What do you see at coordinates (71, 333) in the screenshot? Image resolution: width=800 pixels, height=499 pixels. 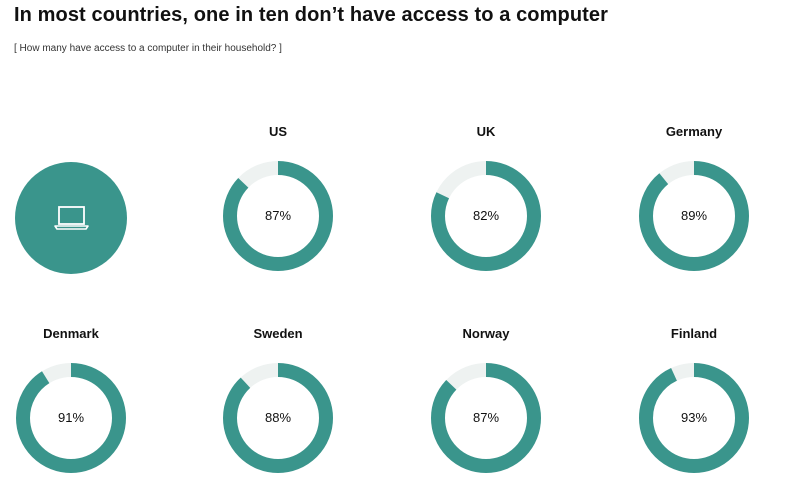 I see `country-label: Denmark` at bounding box center [71, 333].